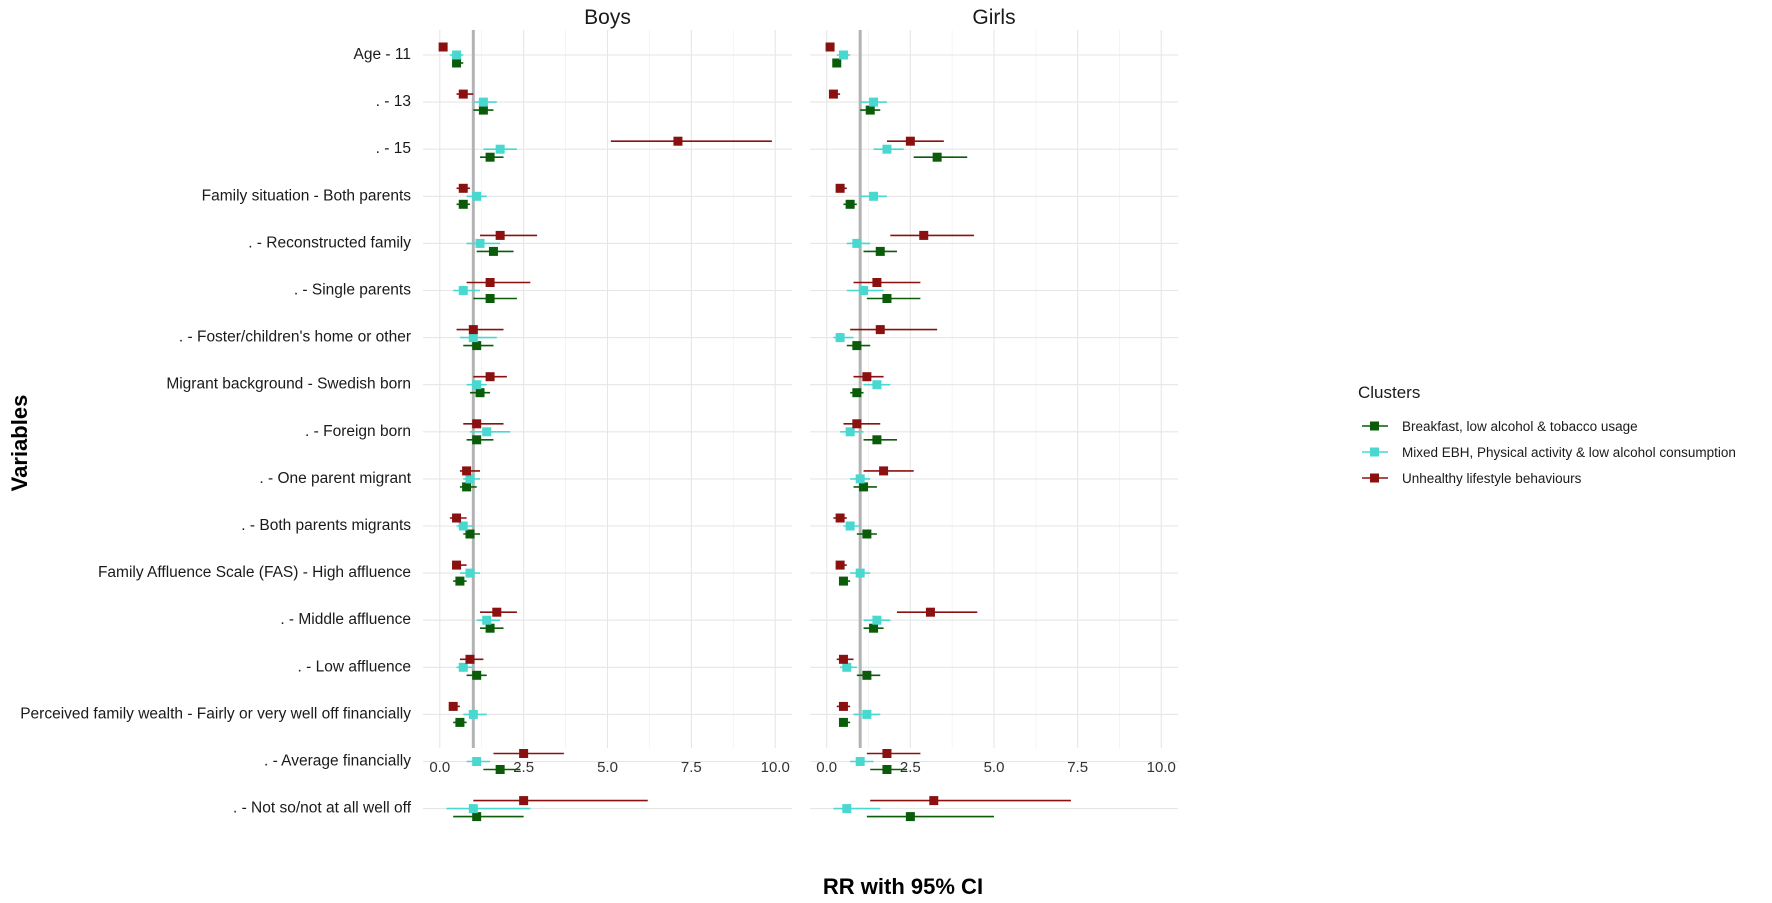 This screenshot has height=903, width=1772. I want to click on y-tick-label: . - 15, so click(393, 148).